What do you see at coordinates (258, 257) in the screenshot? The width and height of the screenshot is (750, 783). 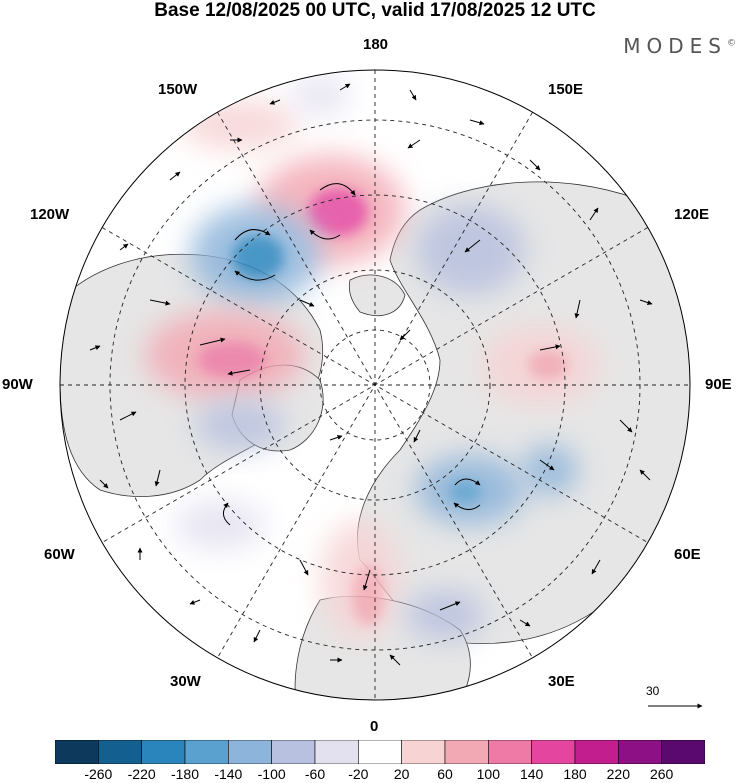 I see `blob-alaska-core` at bounding box center [258, 257].